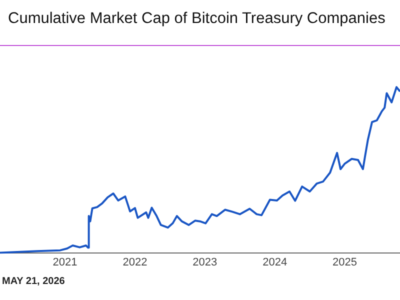 Image resolution: width=400 pixels, height=300 pixels. What do you see at coordinates (205, 262) in the screenshot?
I see `x-tick-label: 2023` at bounding box center [205, 262].